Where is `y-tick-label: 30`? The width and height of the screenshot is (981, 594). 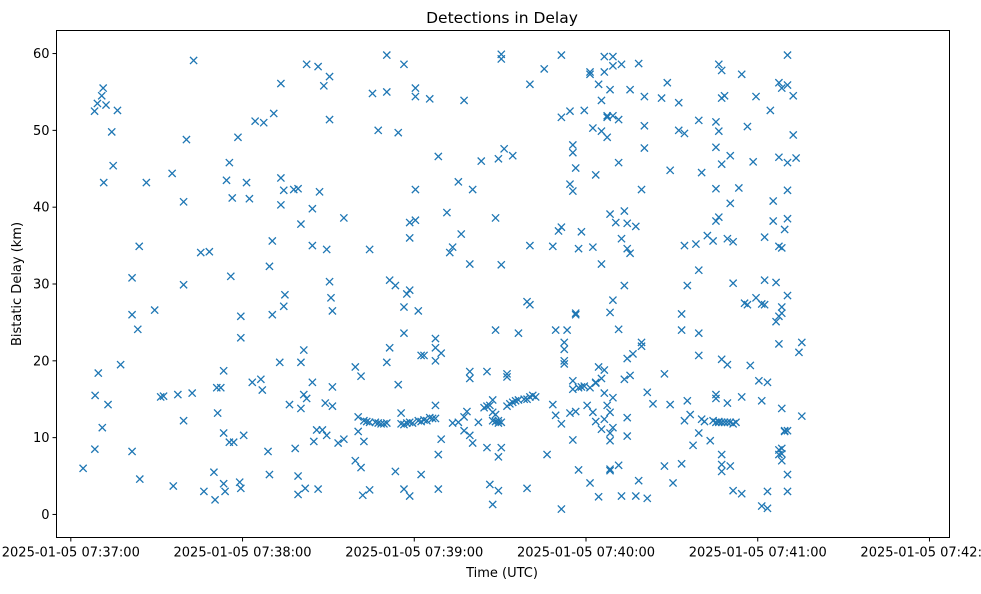
y-tick-label: 30 is located at coordinates (41, 285).